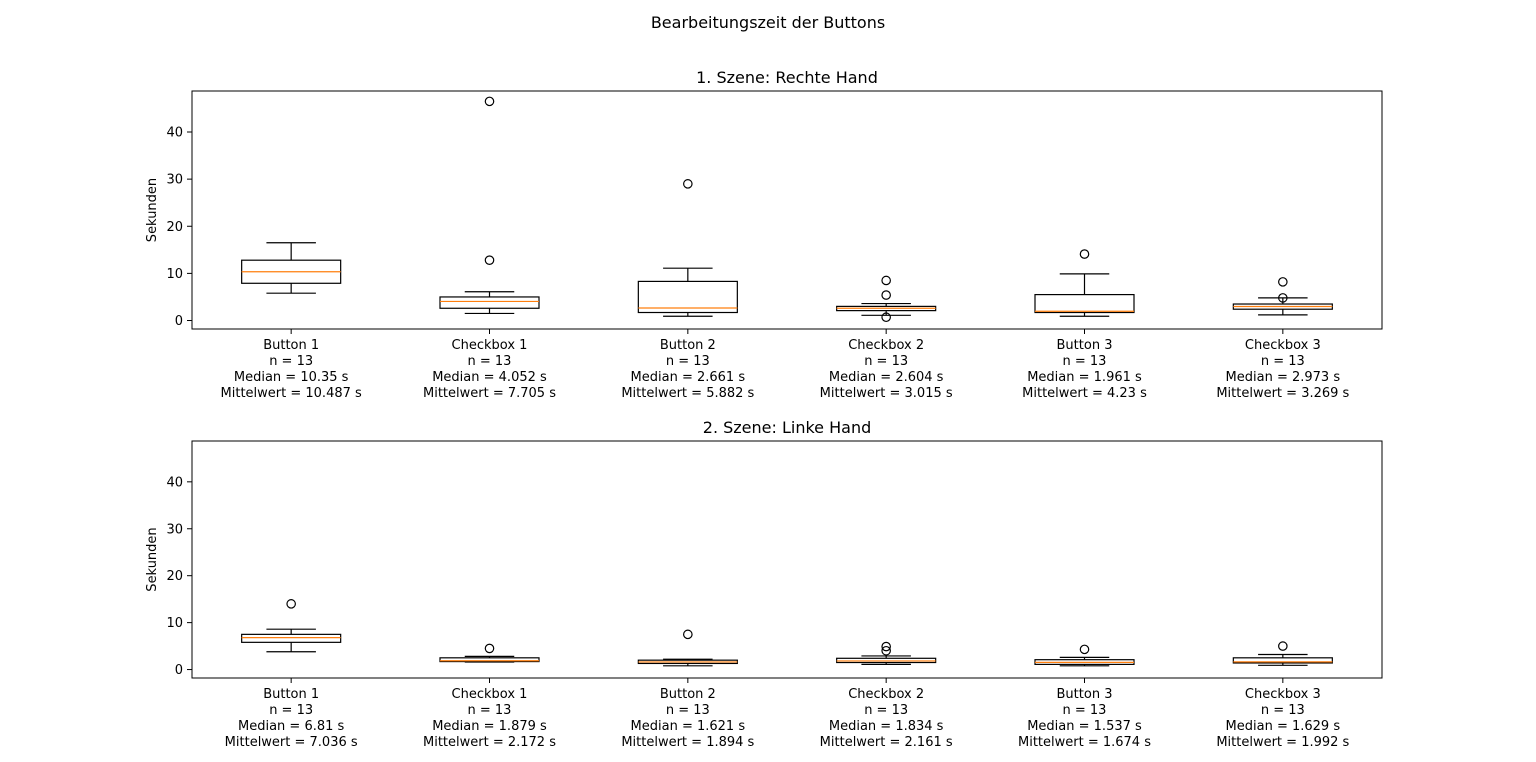  Describe the element at coordinates (787, 77) in the screenshot. I see `panel-title: 1. Szene: Rechte Hand` at that location.